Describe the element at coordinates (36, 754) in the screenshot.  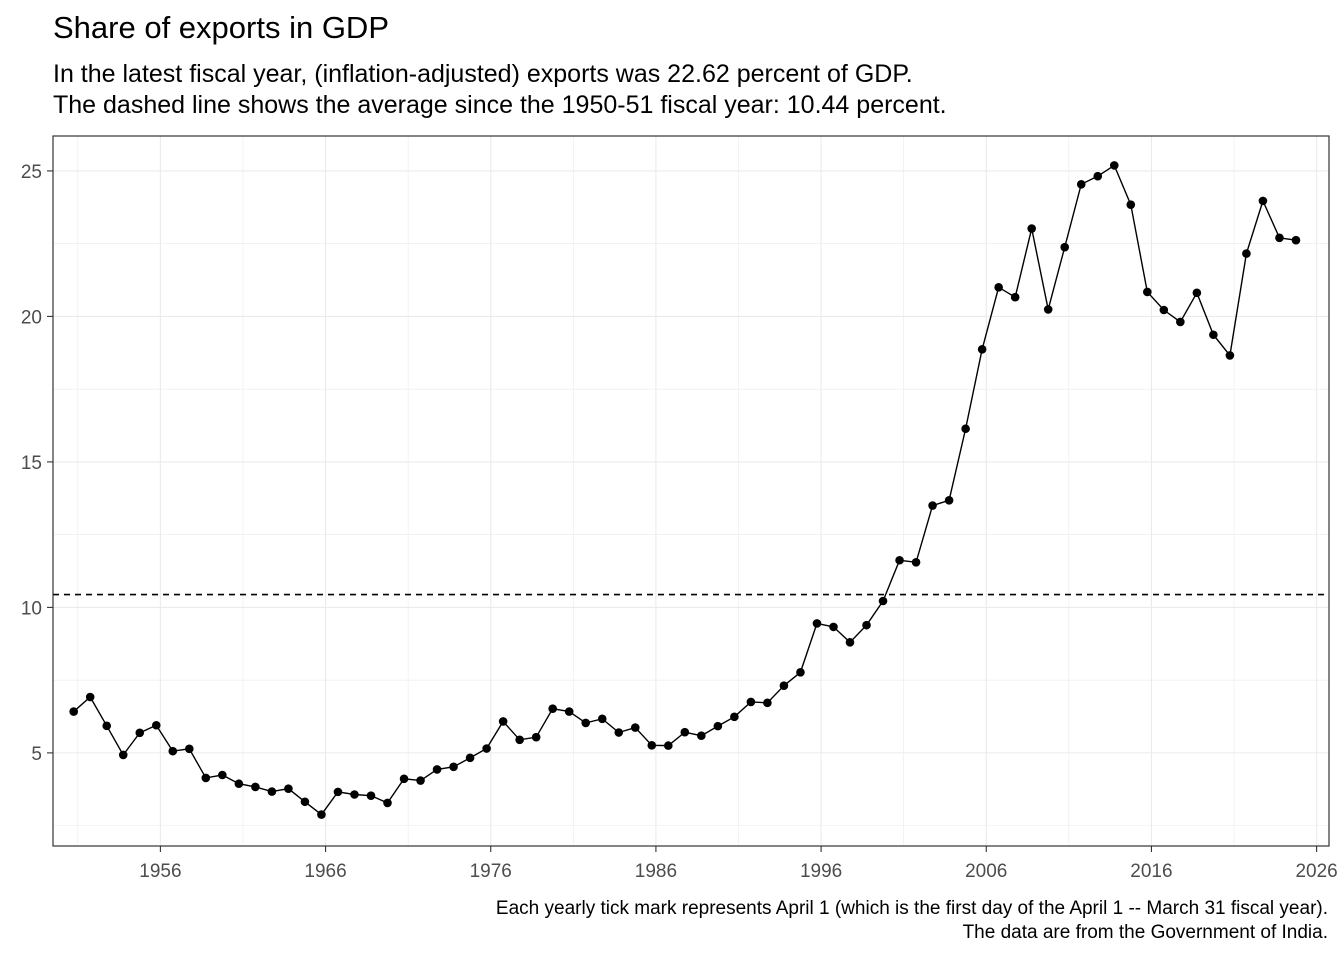
I see `y-tick-label: 5` at that location.